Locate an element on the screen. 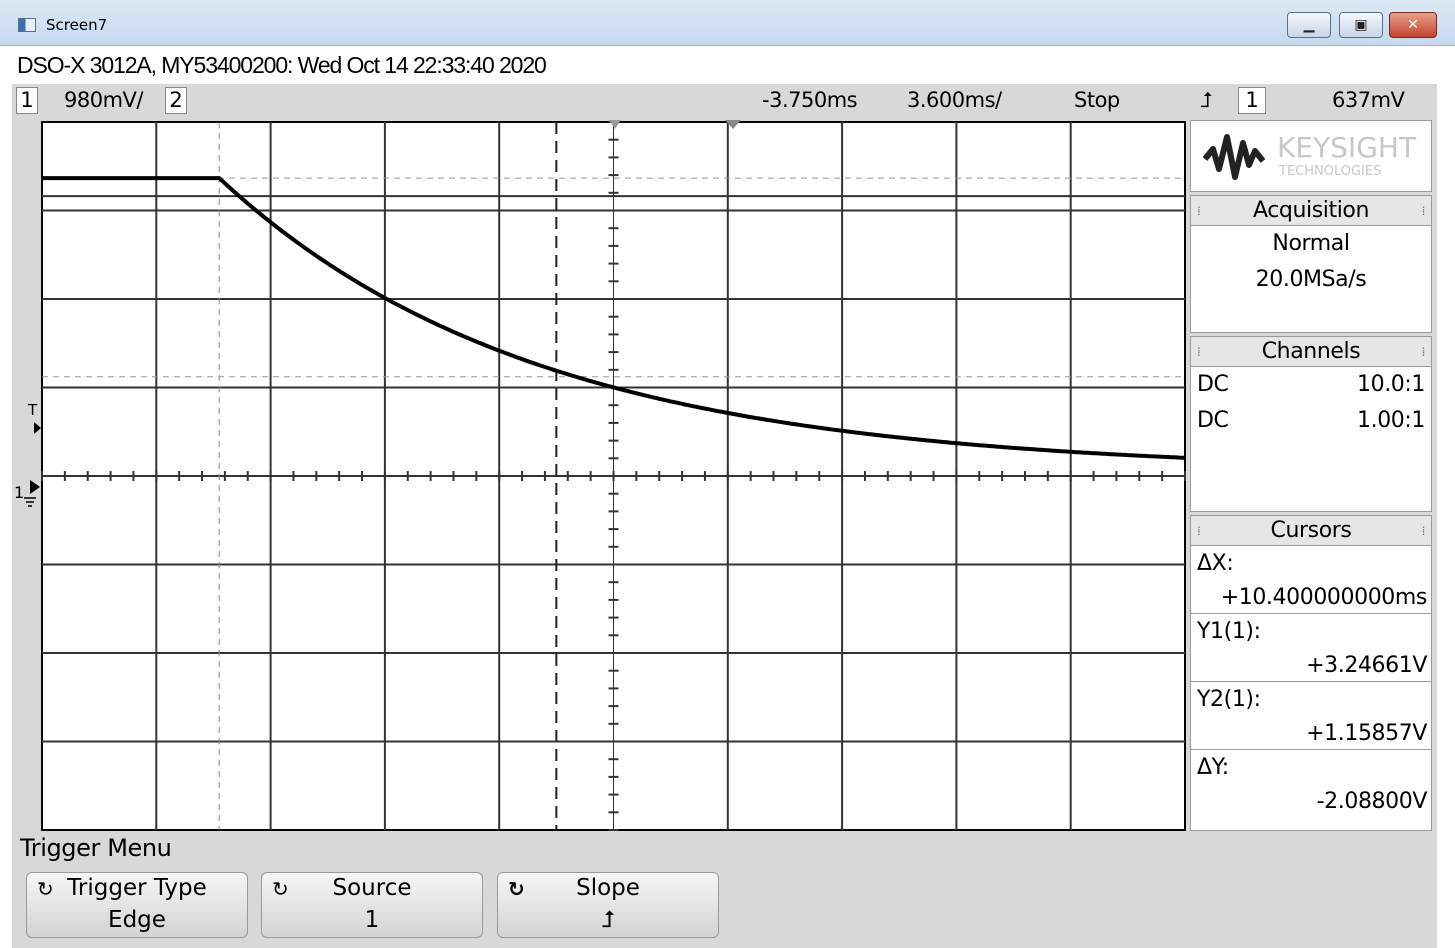 This screenshot has width=1455, height=948. channels-panel: ⁞ Channels ⁞ DC 10.0:1 DC 1.00:1 is located at coordinates (1311, 424).